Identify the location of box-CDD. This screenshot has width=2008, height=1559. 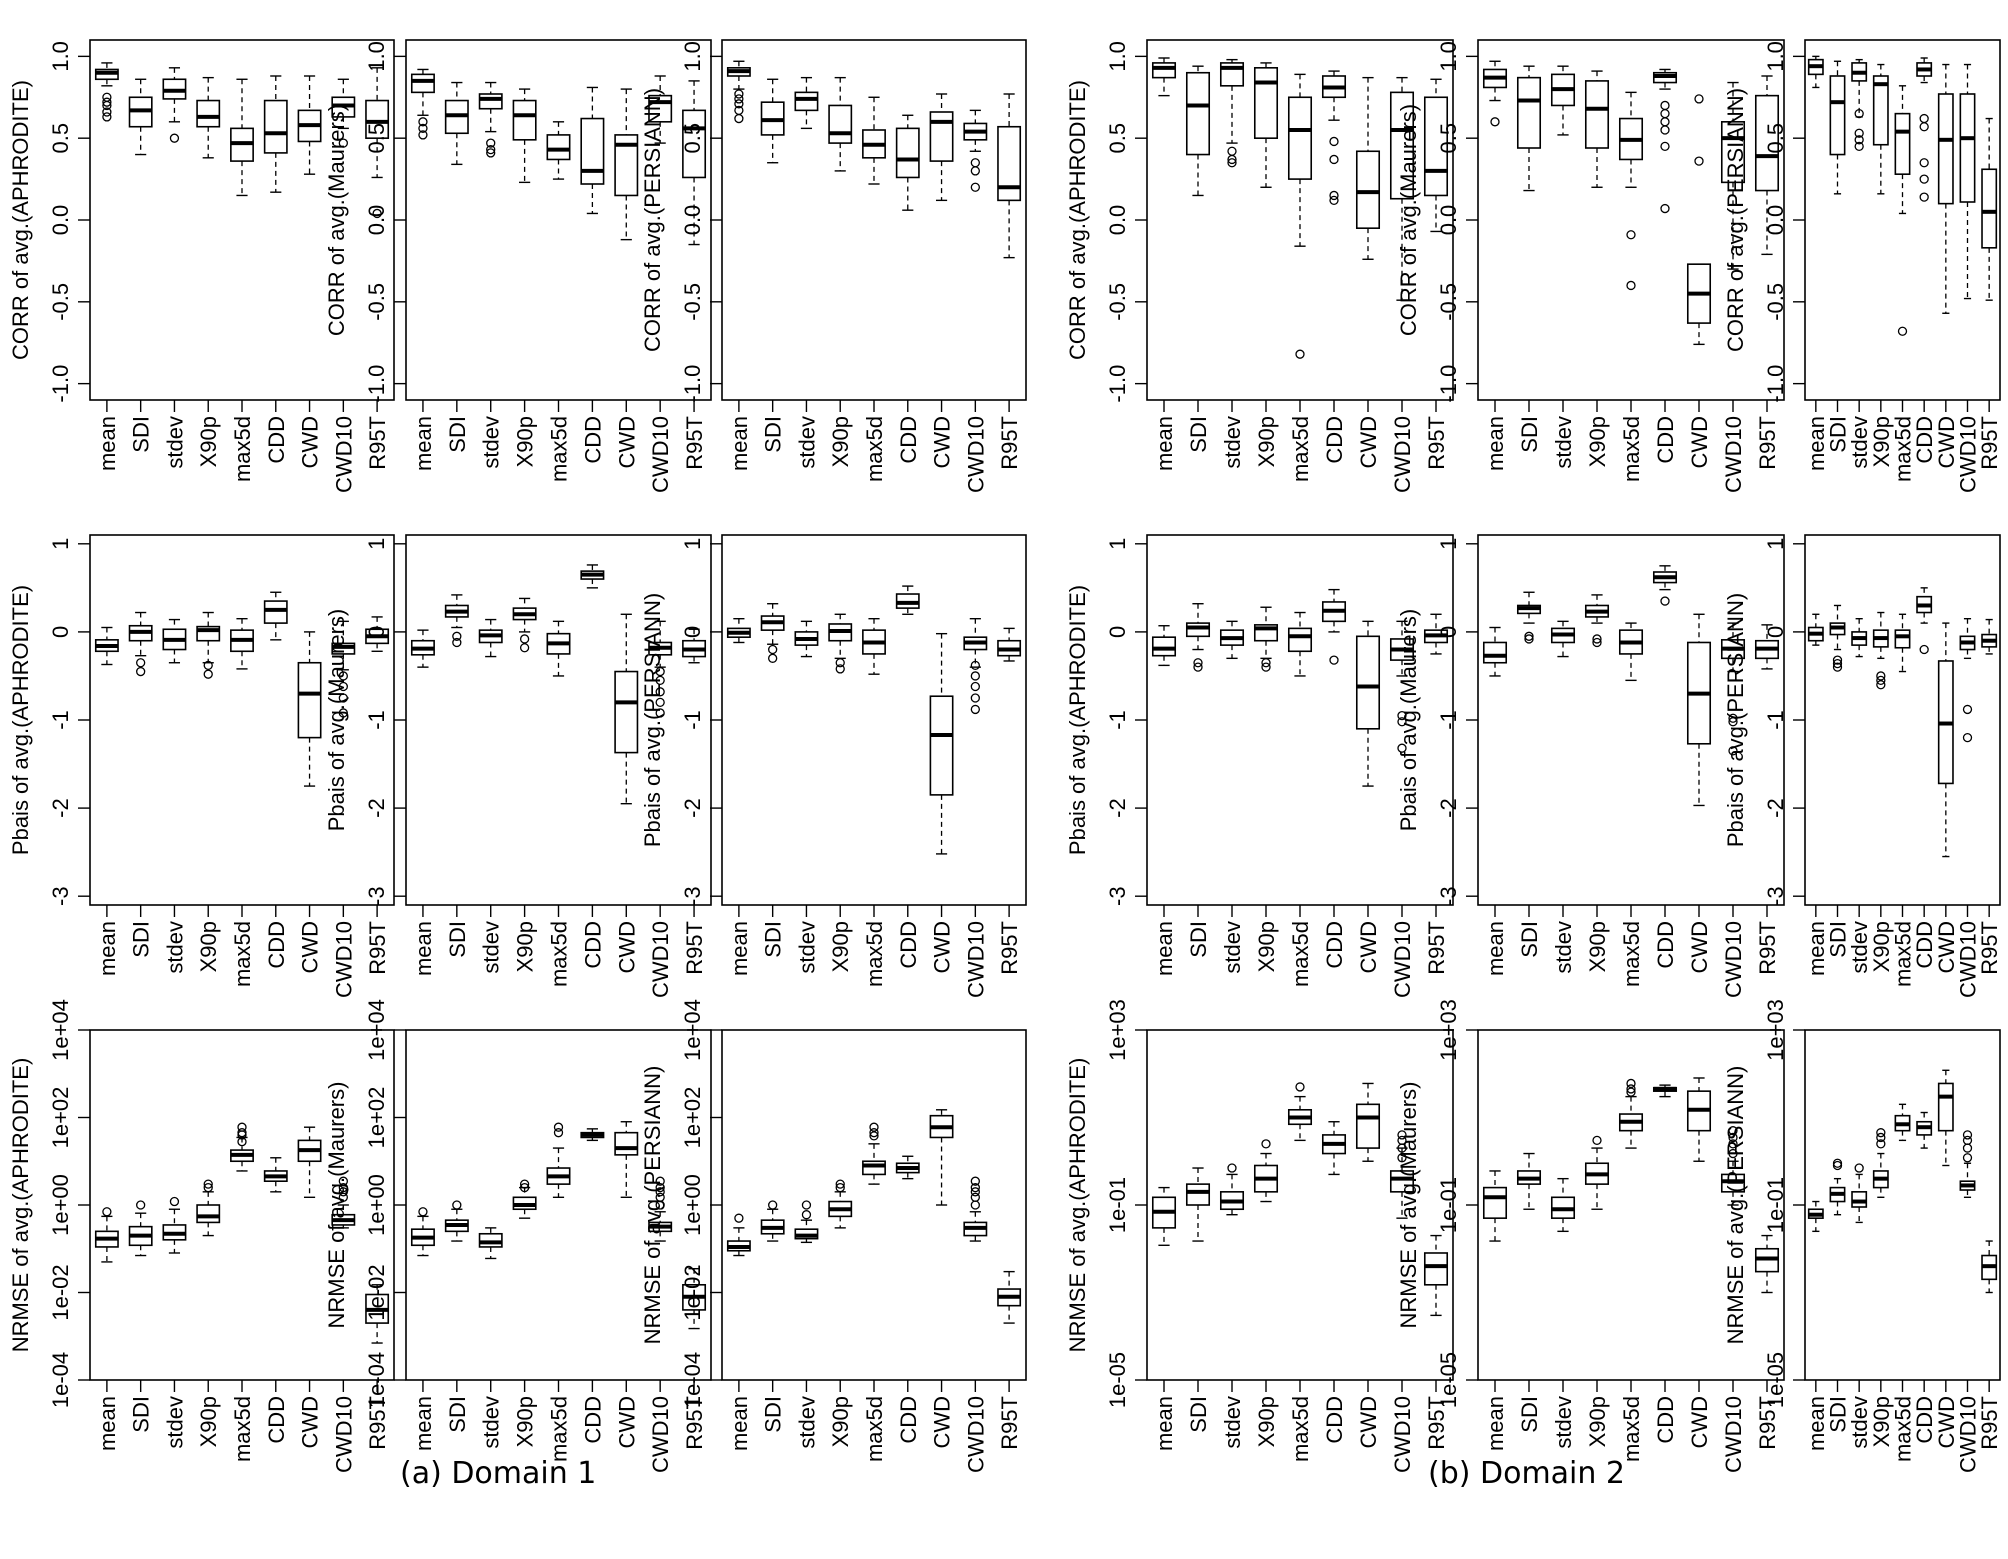
(907, 1167).